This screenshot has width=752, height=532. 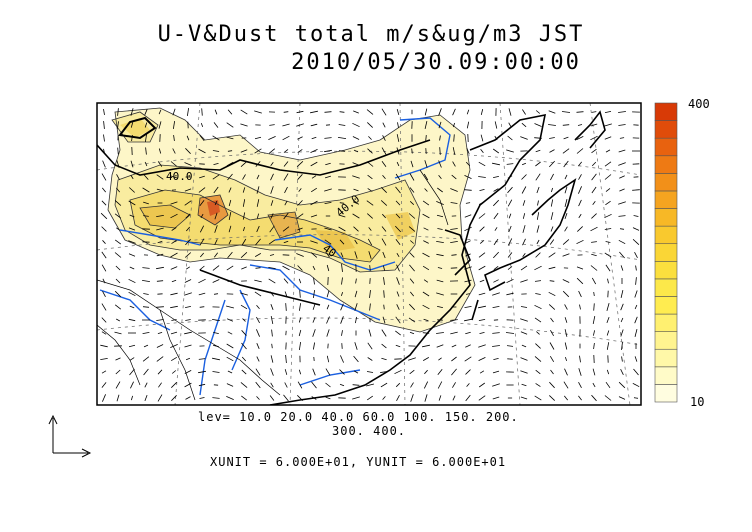 What do you see at coordinates (329, 251) in the screenshot?
I see `contour-label: 40` at bounding box center [329, 251].